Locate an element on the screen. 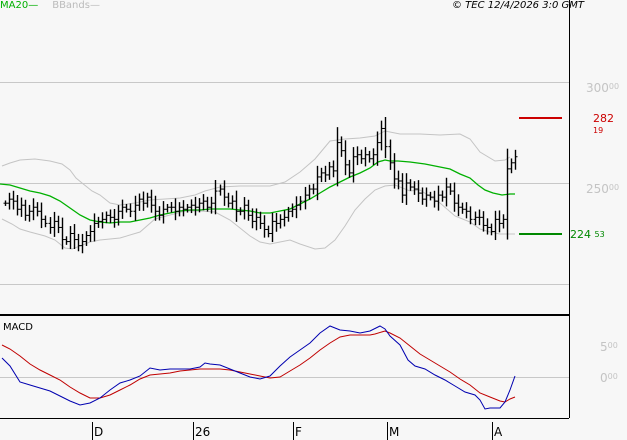 This screenshot has height=440, width=627. macd-signal-line is located at coordinates (258, 366).